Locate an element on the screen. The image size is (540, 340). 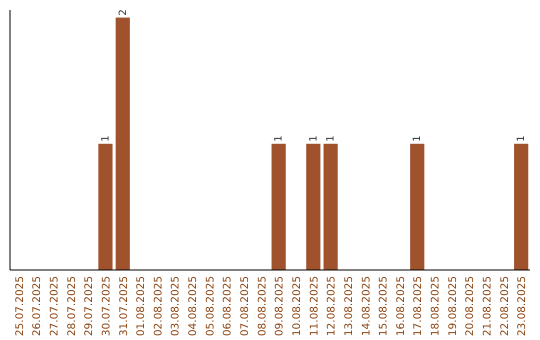
x-tick-label: 12.08.2025 is located at coordinates (332, 306).